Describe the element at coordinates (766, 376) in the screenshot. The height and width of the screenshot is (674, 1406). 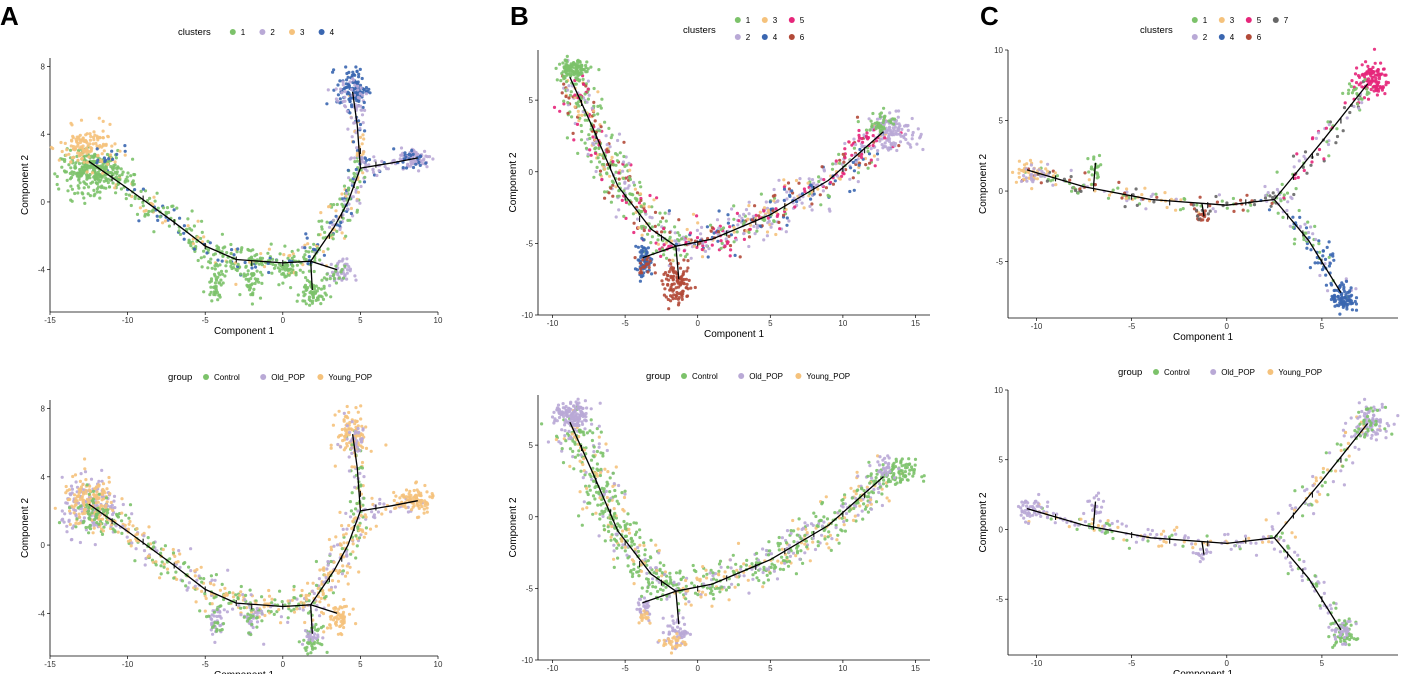
I see `legend-label-old_pop: Old_POP` at that location.